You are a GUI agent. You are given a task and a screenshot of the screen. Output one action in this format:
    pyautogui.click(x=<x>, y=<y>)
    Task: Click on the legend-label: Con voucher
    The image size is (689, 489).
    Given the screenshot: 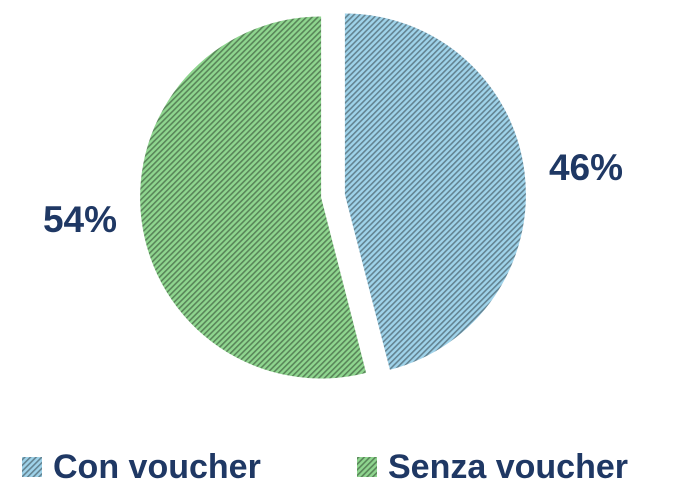 What is the action you would take?
    pyautogui.click(x=157, y=467)
    